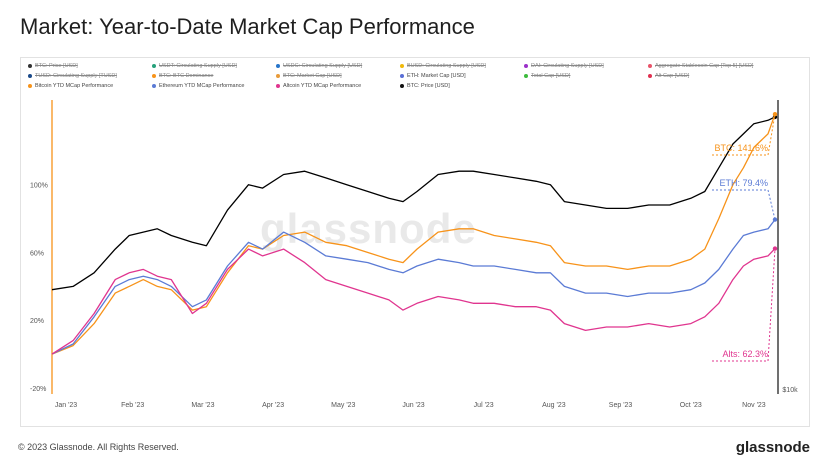  Describe the element at coordinates (66, 405) in the screenshot. I see `x-tick-label: Jan '23` at that location.